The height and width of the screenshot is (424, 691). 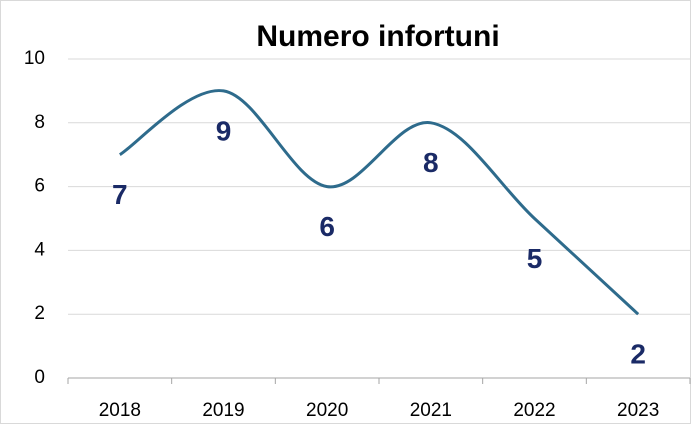 I want to click on y-tick-label: 6, so click(x=39, y=186).